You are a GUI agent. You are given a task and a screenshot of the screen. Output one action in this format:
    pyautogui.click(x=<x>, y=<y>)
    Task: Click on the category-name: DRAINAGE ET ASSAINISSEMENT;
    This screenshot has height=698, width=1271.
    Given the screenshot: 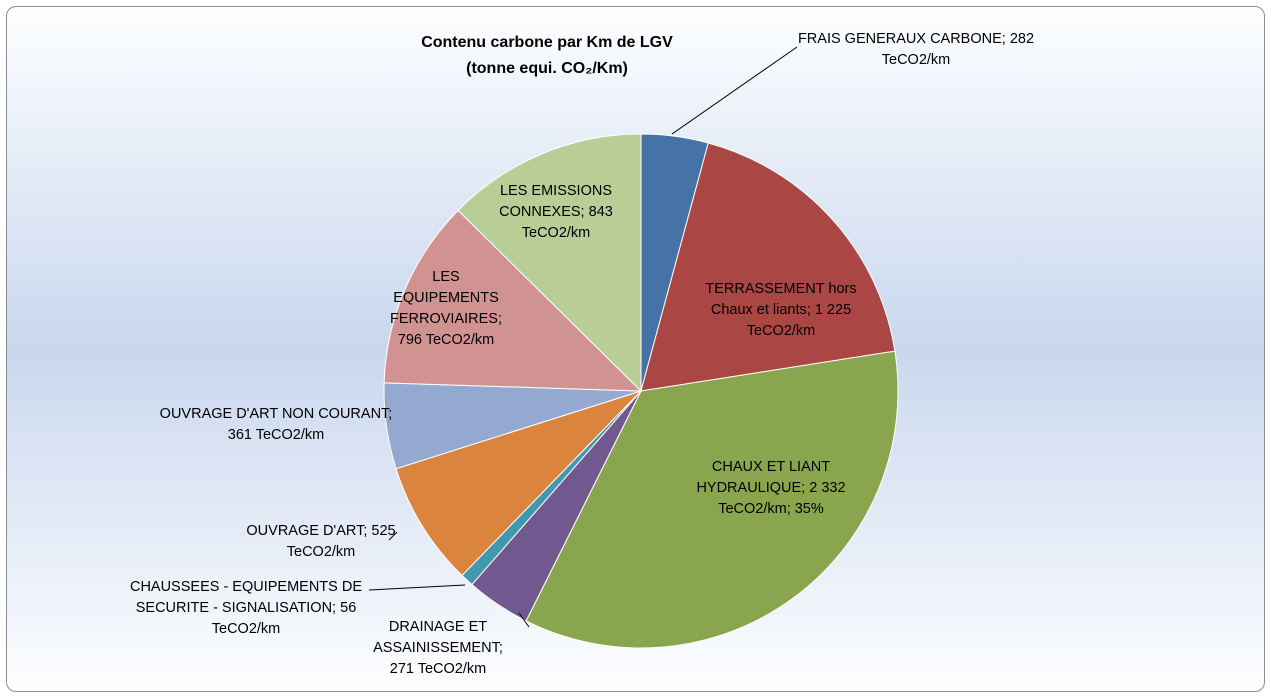 What is the action you would take?
    pyautogui.click(x=438, y=637)
    